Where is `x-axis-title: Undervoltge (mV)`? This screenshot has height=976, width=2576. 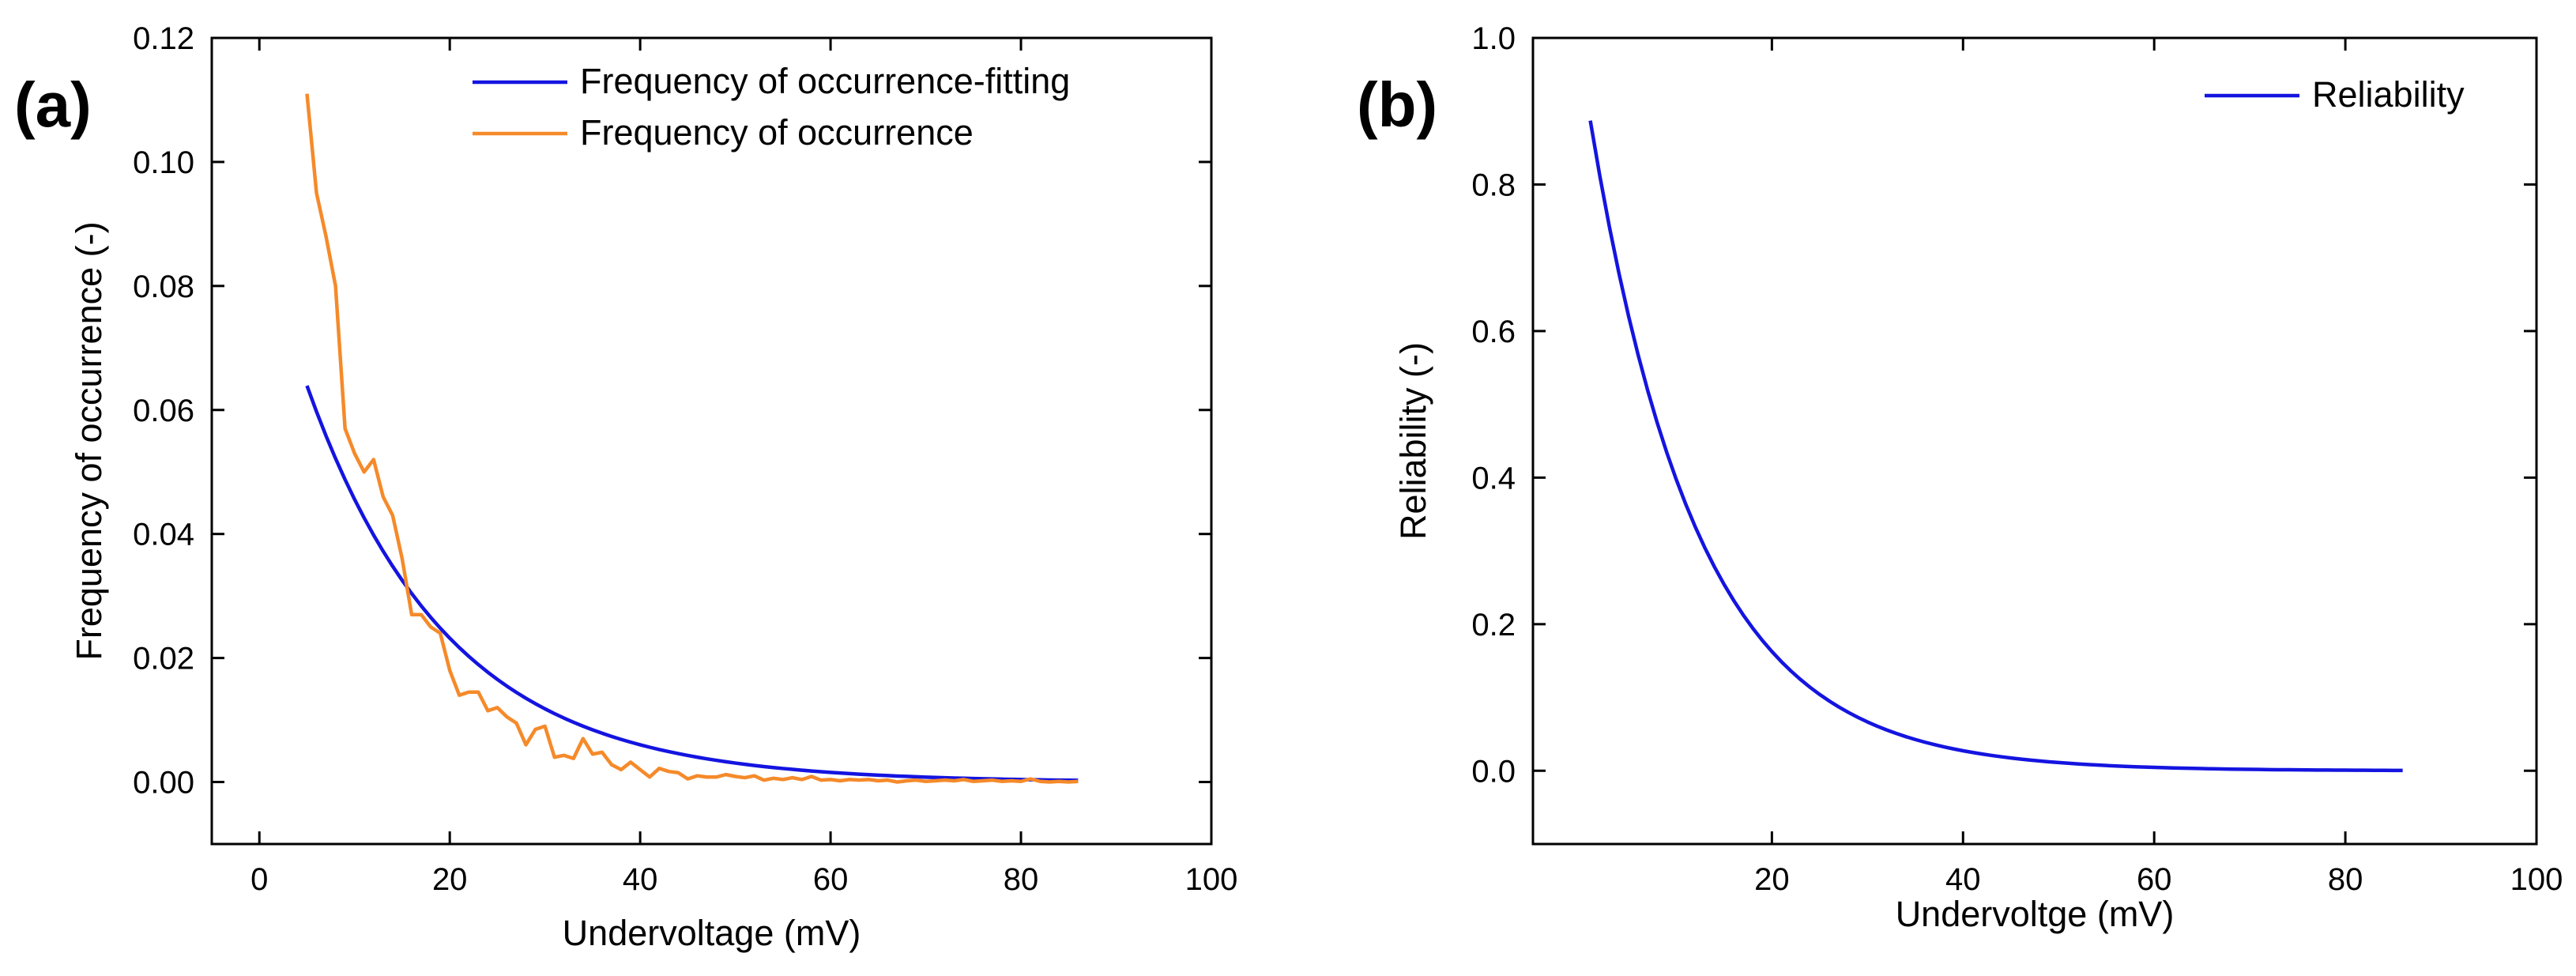
x-axis-title: Undervoltge (mV) is located at coordinates (2035, 914).